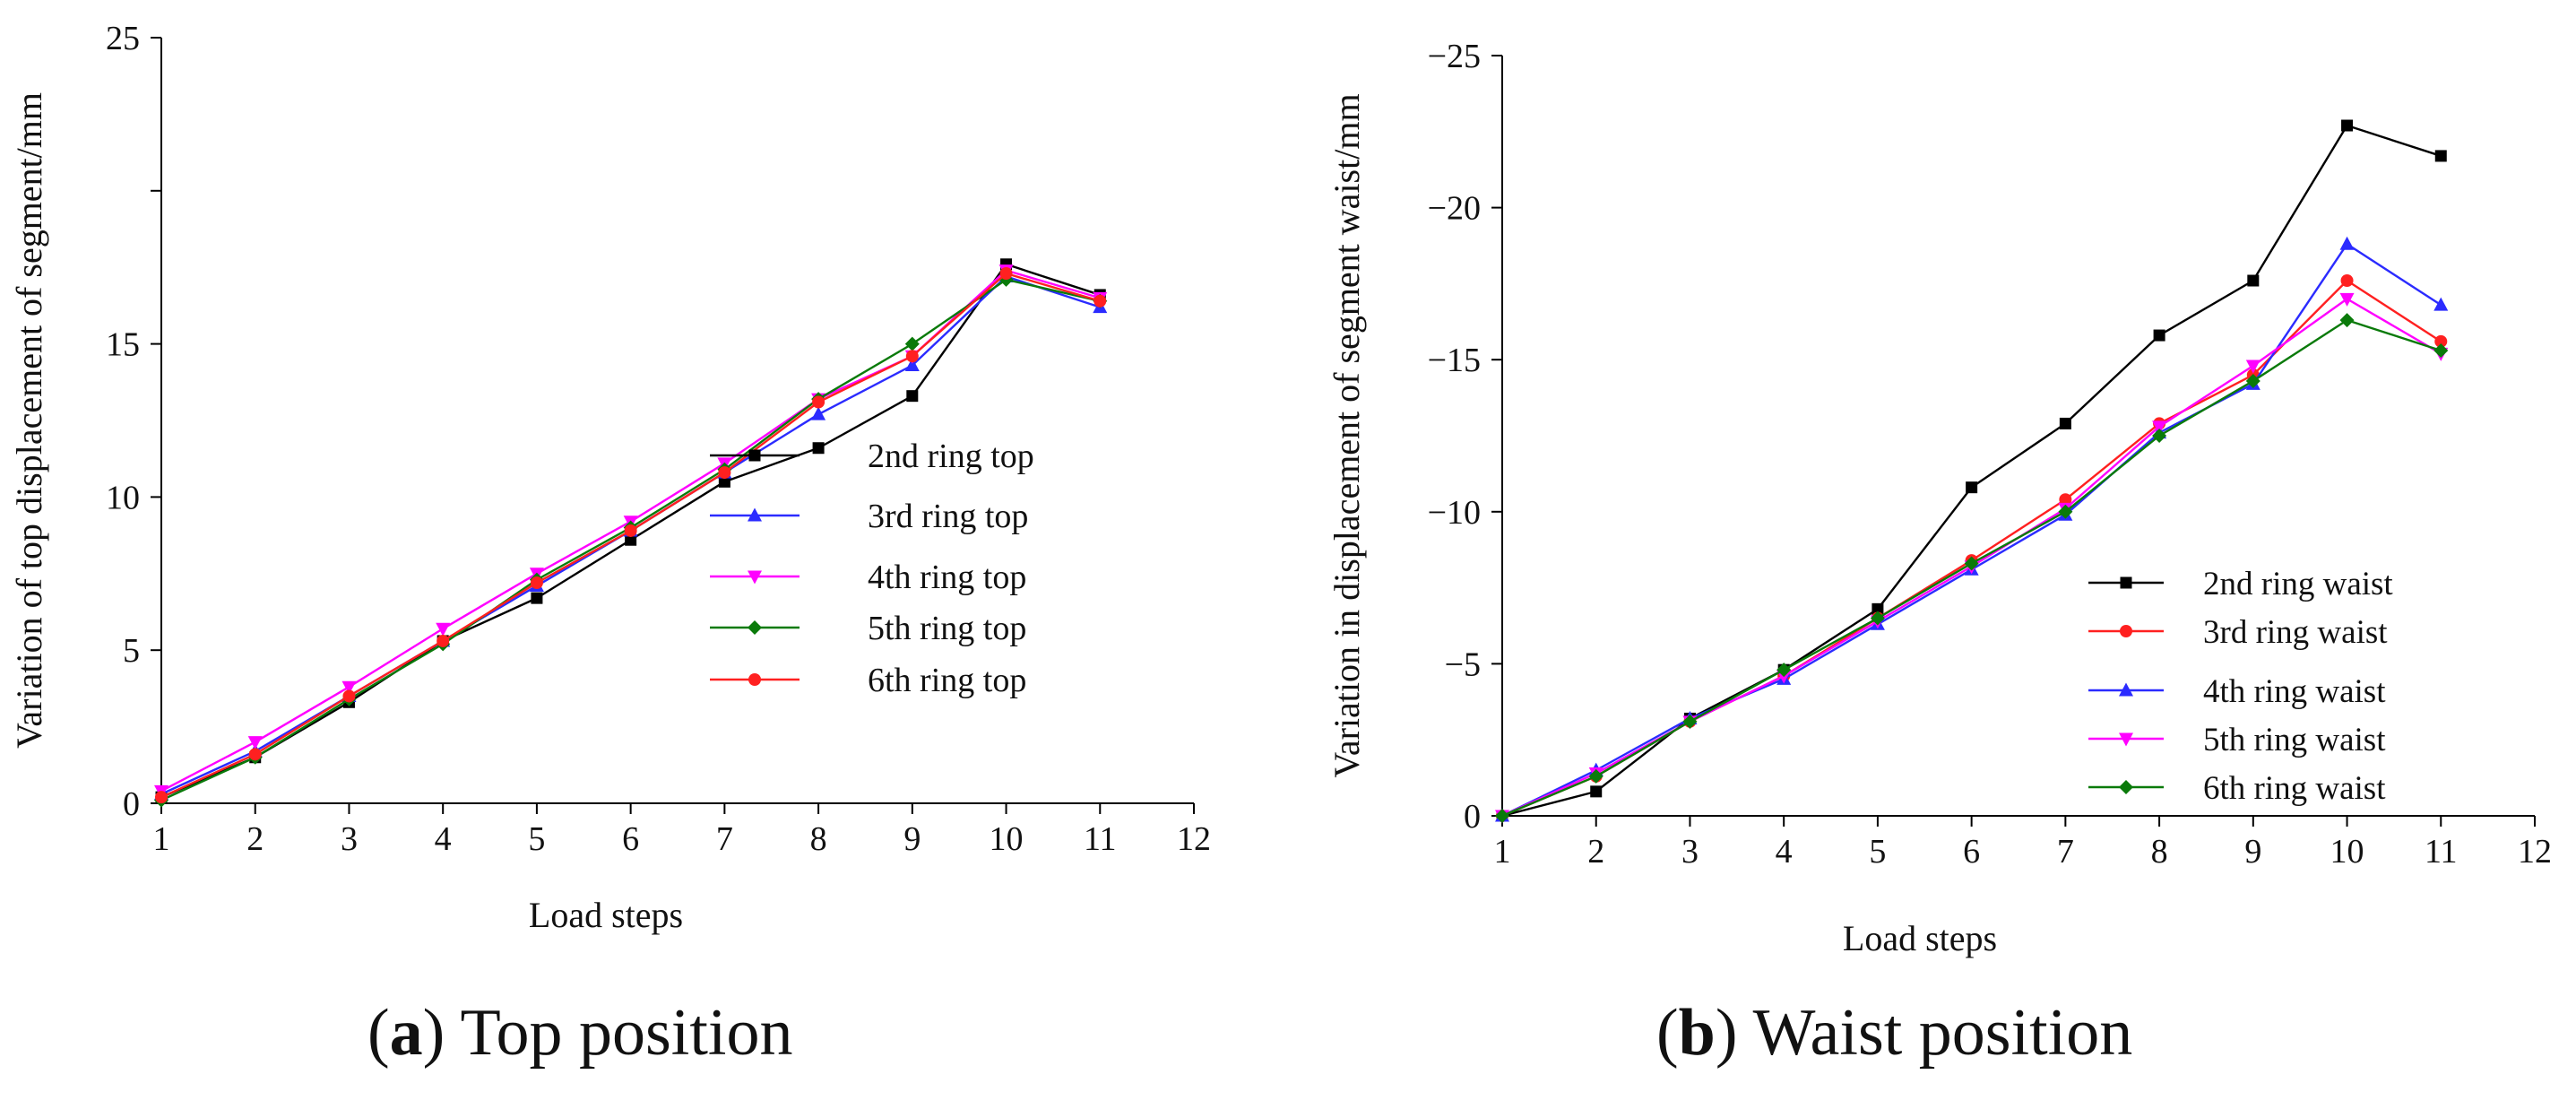 This screenshot has height=1109, width=2576. I want to click on y-tick-label: −15, so click(1454, 360).